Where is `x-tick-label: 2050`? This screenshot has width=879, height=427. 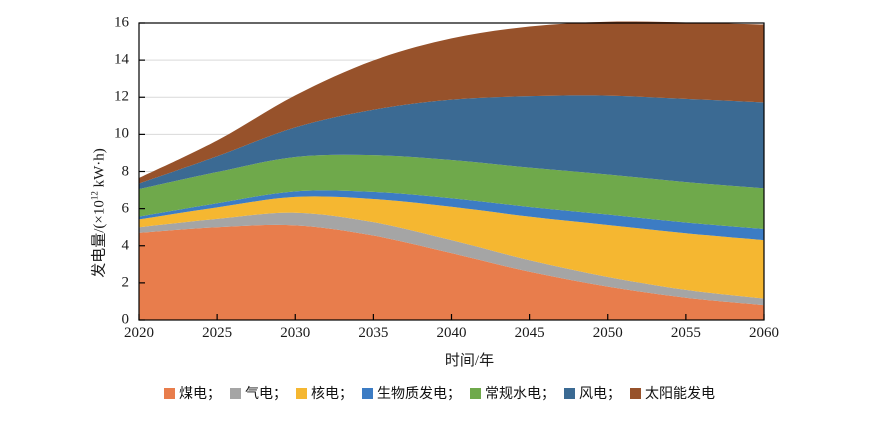
x-tick-label: 2050 is located at coordinates (607, 333).